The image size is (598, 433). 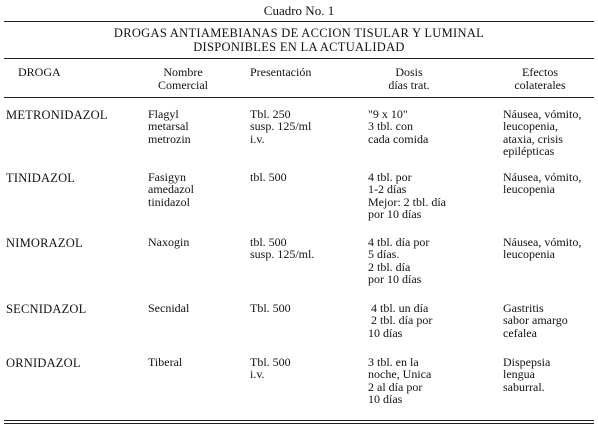 I want to click on table-cell-efectos: Gastritis sabor amargo cefalea, so click(x=535, y=320).